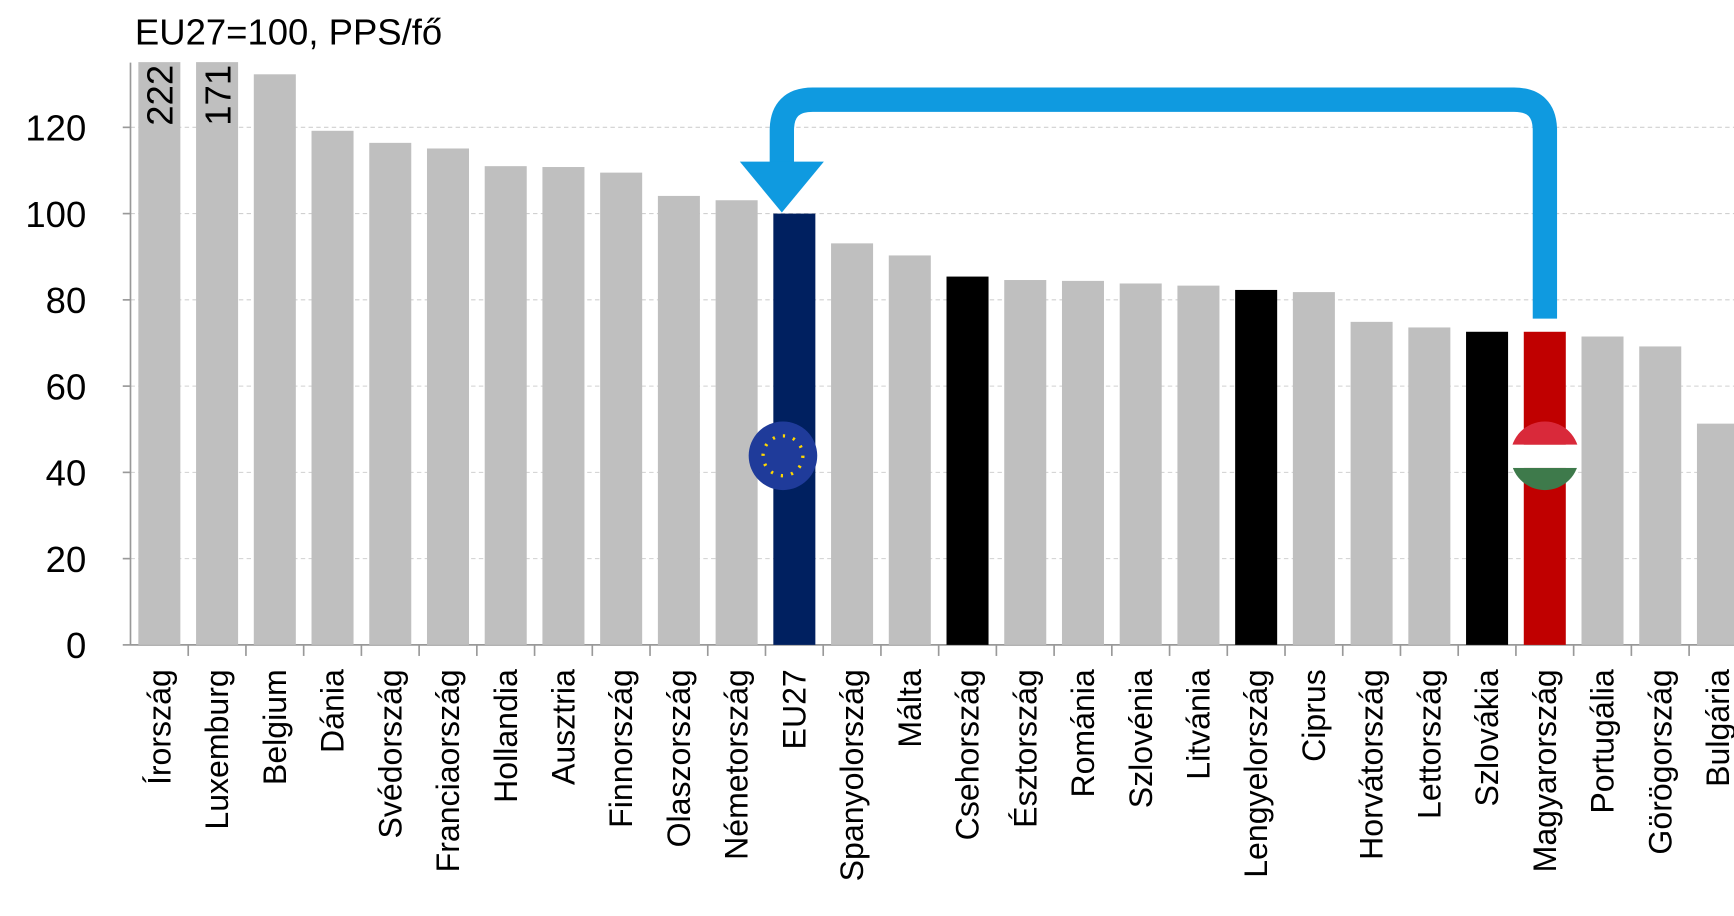  I want to click on x-tick-label: Bulgária, so click(1717, 728).